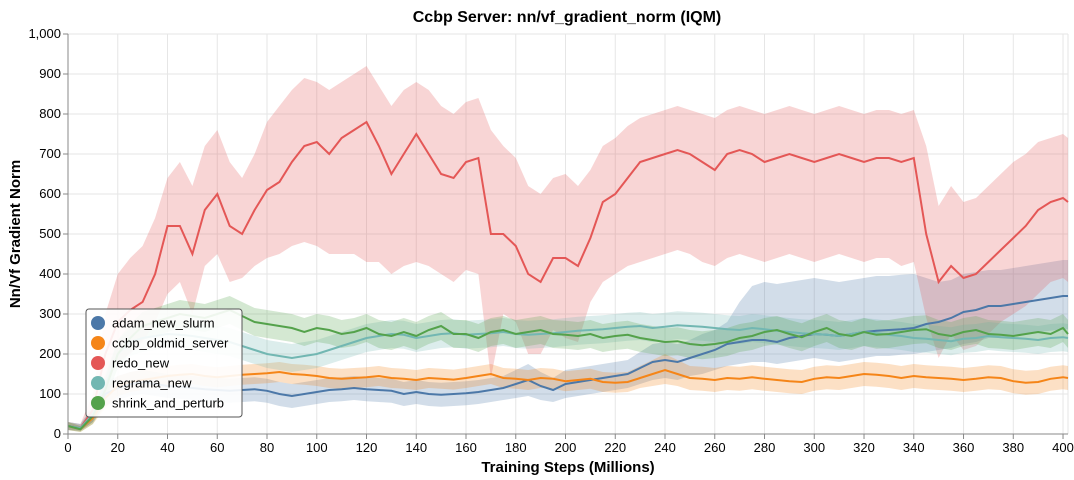  Describe the element at coordinates (118, 447) in the screenshot. I see `x-tick-label: 20` at that location.